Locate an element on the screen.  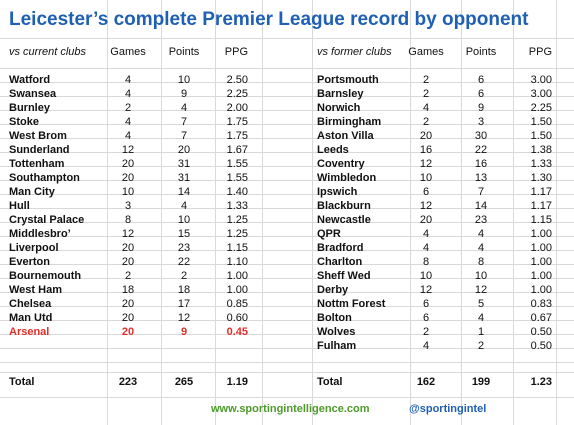
club-name: Nottm Forest is located at coordinates (351, 304).